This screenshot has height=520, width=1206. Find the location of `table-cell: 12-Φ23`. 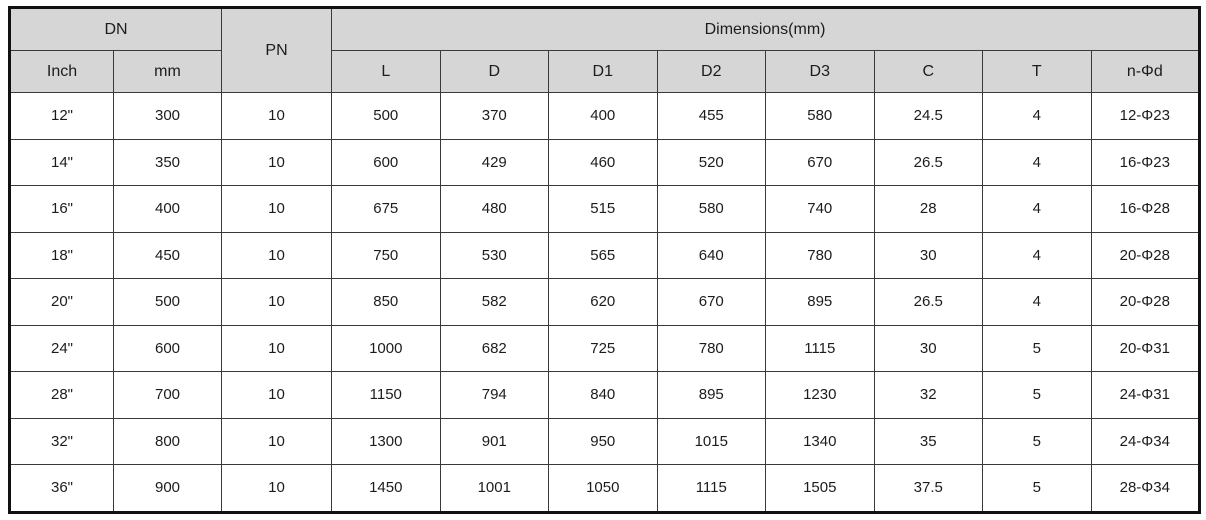

table-cell: 12-Φ23 is located at coordinates (1145, 116).